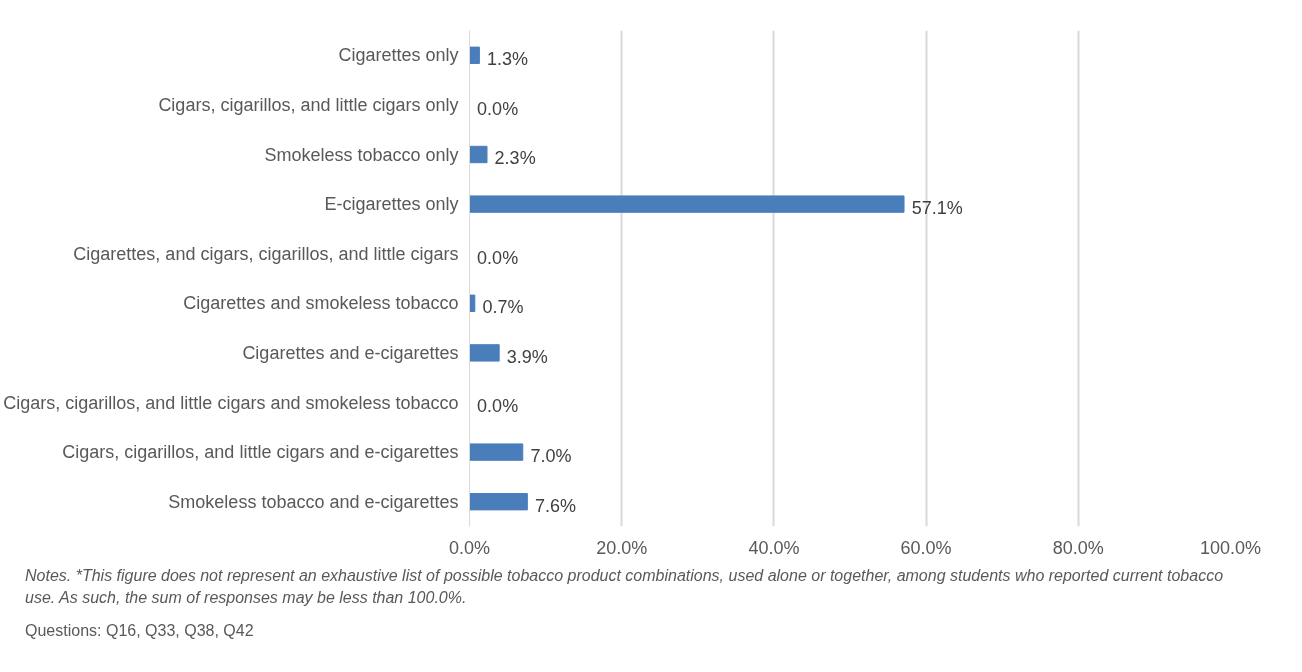 The image size is (1302, 672). I want to click on data-label: 3.9%, so click(527, 356).